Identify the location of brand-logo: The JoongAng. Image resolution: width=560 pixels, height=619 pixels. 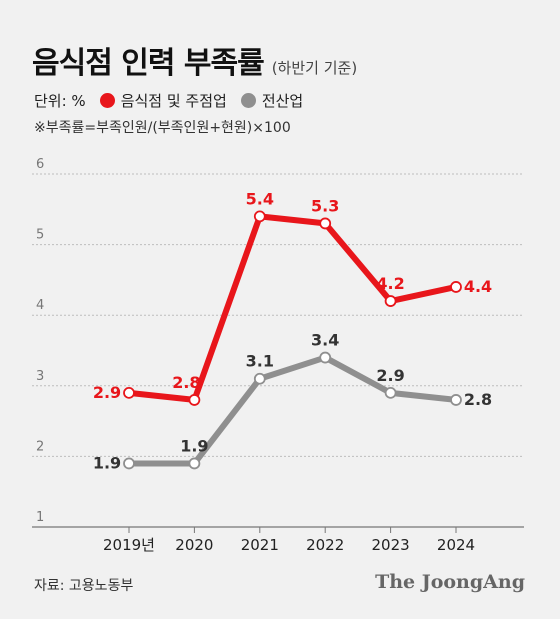
(450, 582).